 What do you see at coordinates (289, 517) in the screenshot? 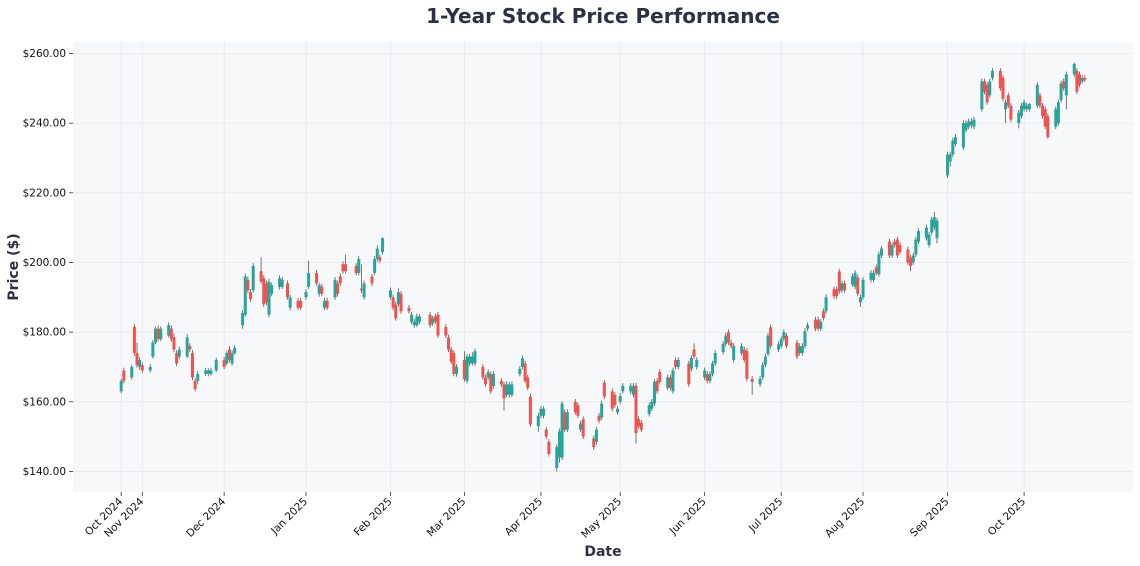
I see `x-tick-label: Jan 2025` at bounding box center [289, 517].